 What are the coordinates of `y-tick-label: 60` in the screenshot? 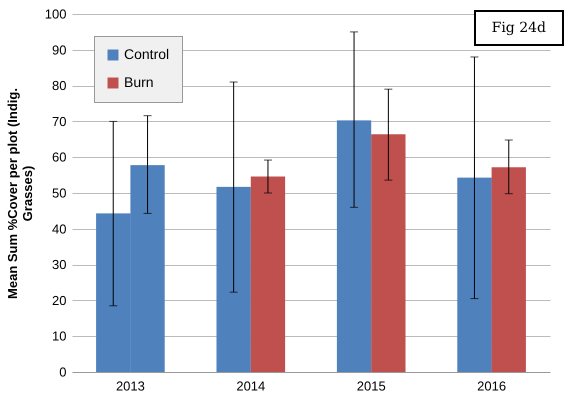 It's located at (59, 157).